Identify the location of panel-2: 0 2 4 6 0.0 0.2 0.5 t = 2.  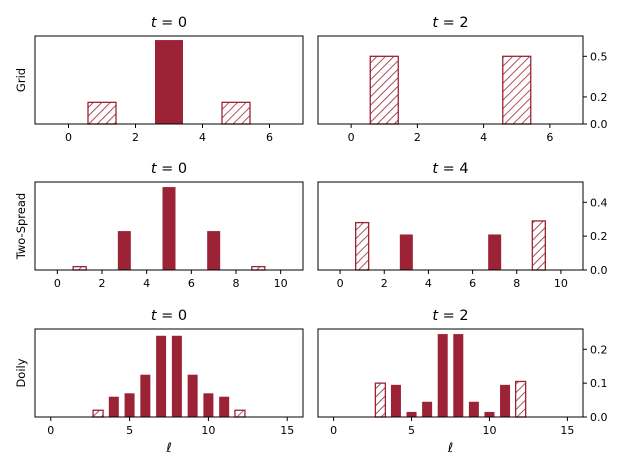
(462, 79).